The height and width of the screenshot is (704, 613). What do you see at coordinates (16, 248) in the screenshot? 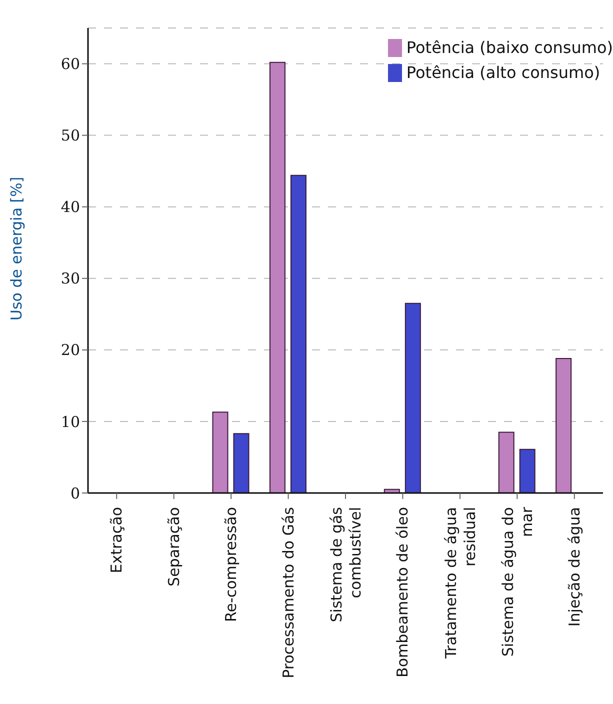
I see `y-axis-title: Uso de energia [%]` at bounding box center [16, 248].